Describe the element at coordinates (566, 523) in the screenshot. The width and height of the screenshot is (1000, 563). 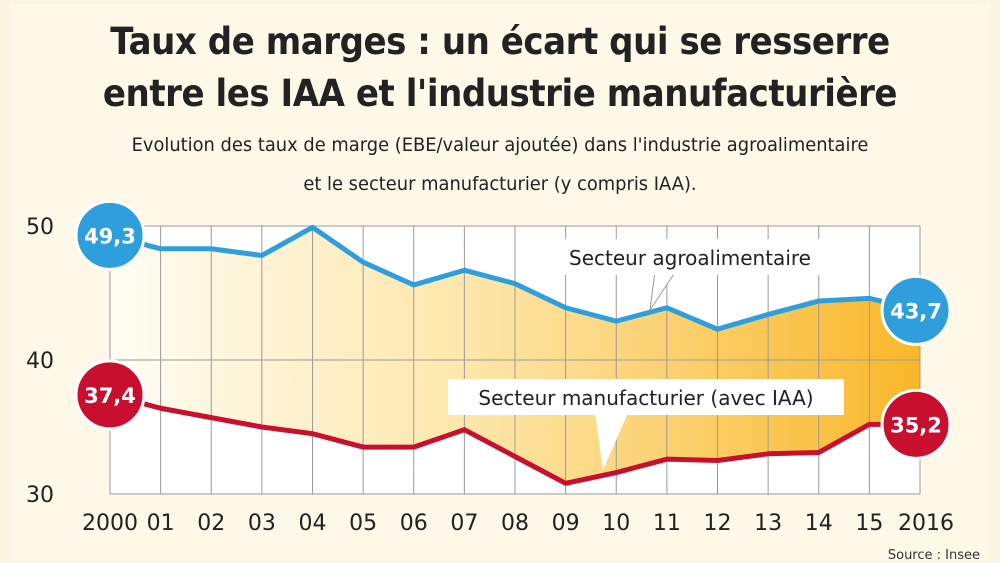
I see `x-tick-label: 09` at that location.